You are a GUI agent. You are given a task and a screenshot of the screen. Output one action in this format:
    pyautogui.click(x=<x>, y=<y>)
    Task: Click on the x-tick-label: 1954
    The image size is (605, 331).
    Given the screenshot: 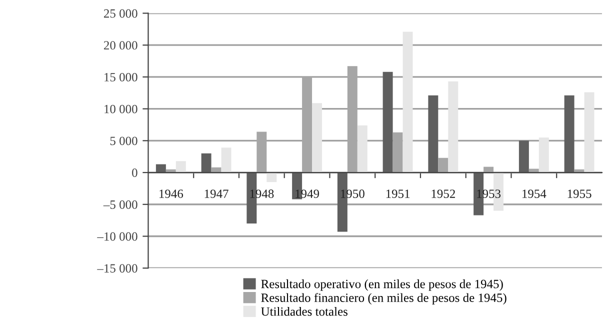 What is the action you would take?
    pyautogui.click(x=534, y=194)
    